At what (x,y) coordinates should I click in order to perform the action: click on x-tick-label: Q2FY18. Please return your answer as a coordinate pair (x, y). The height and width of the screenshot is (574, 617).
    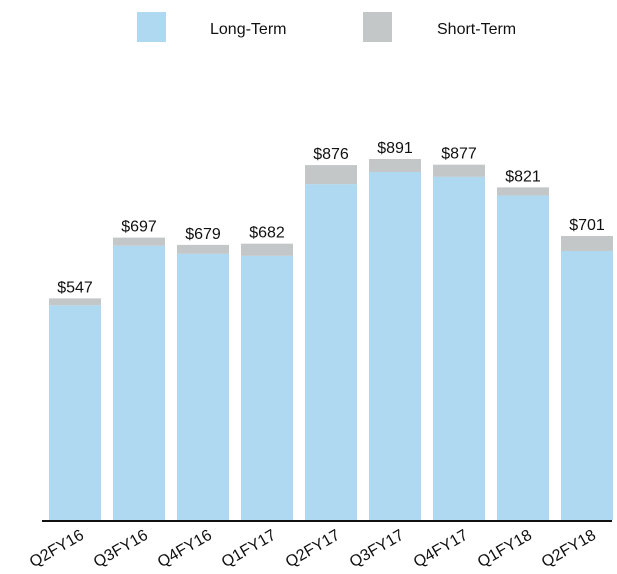
    Looking at the image, I should click on (569, 549).